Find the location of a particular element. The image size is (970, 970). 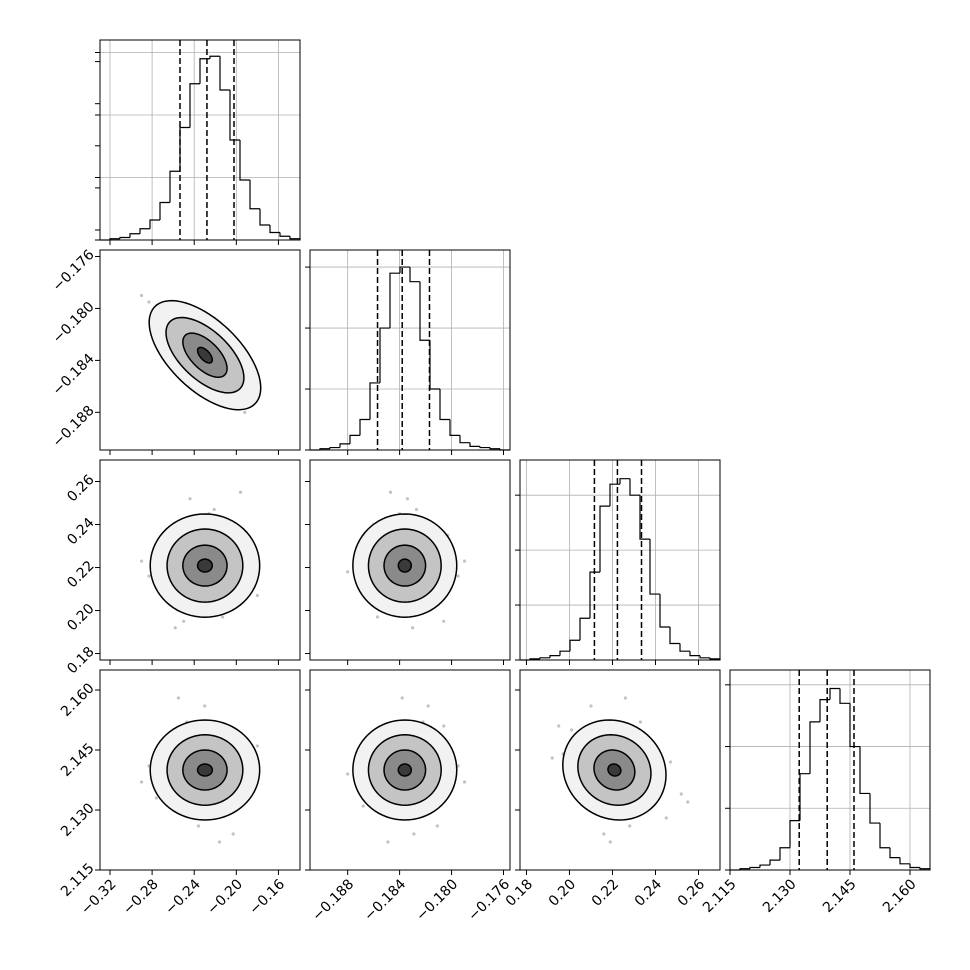

y-tick-label: −0.180 is located at coordinates (74, 323).